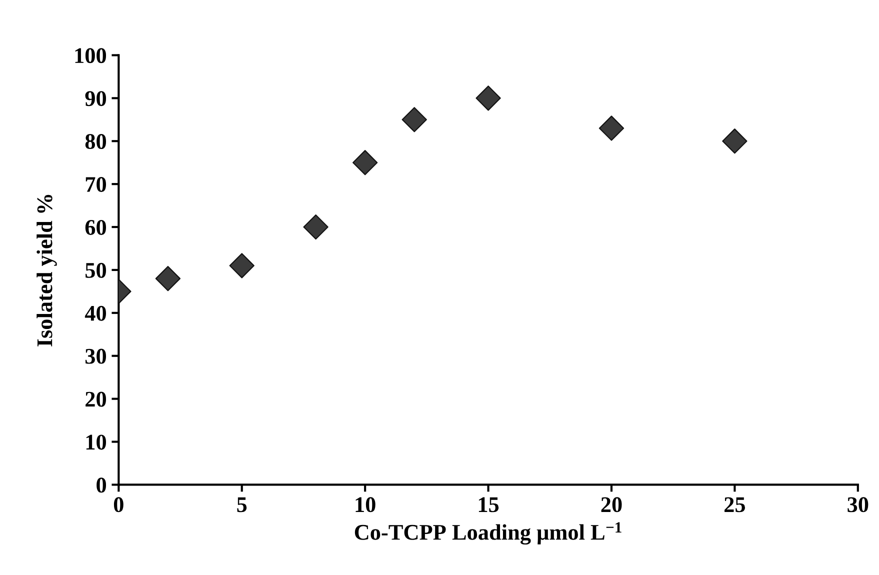  I want to click on y-tick-label: 20, so click(96, 399).